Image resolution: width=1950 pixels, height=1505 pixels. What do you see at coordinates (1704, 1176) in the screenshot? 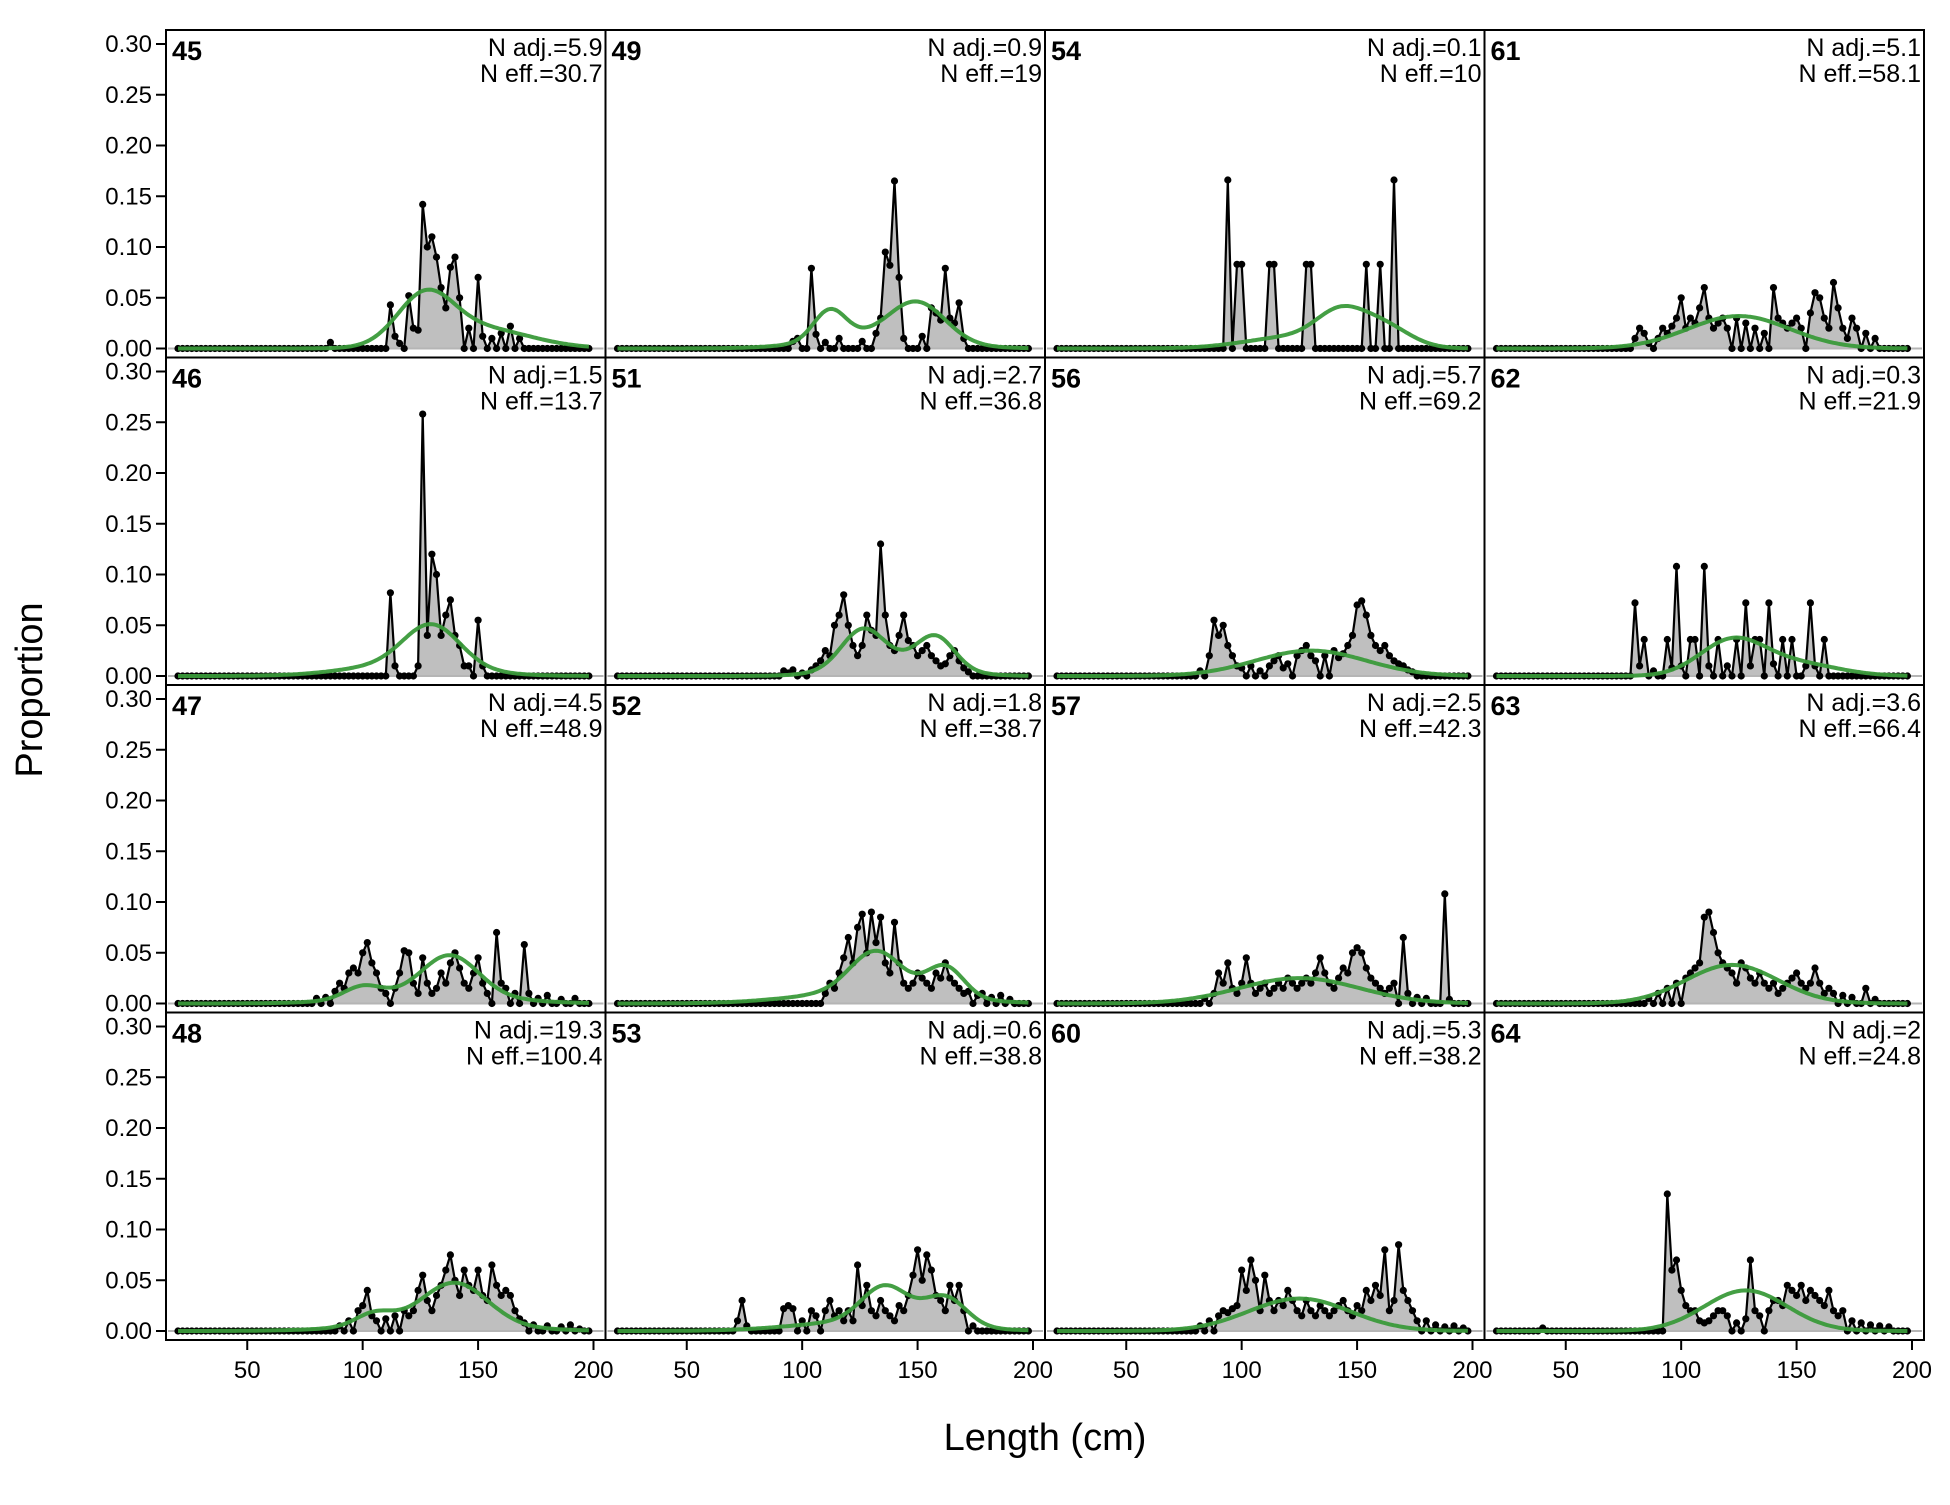
I see `panel-64: 64 N adj.=2N eff.=24.8` at bounding box center [1704, 1176].